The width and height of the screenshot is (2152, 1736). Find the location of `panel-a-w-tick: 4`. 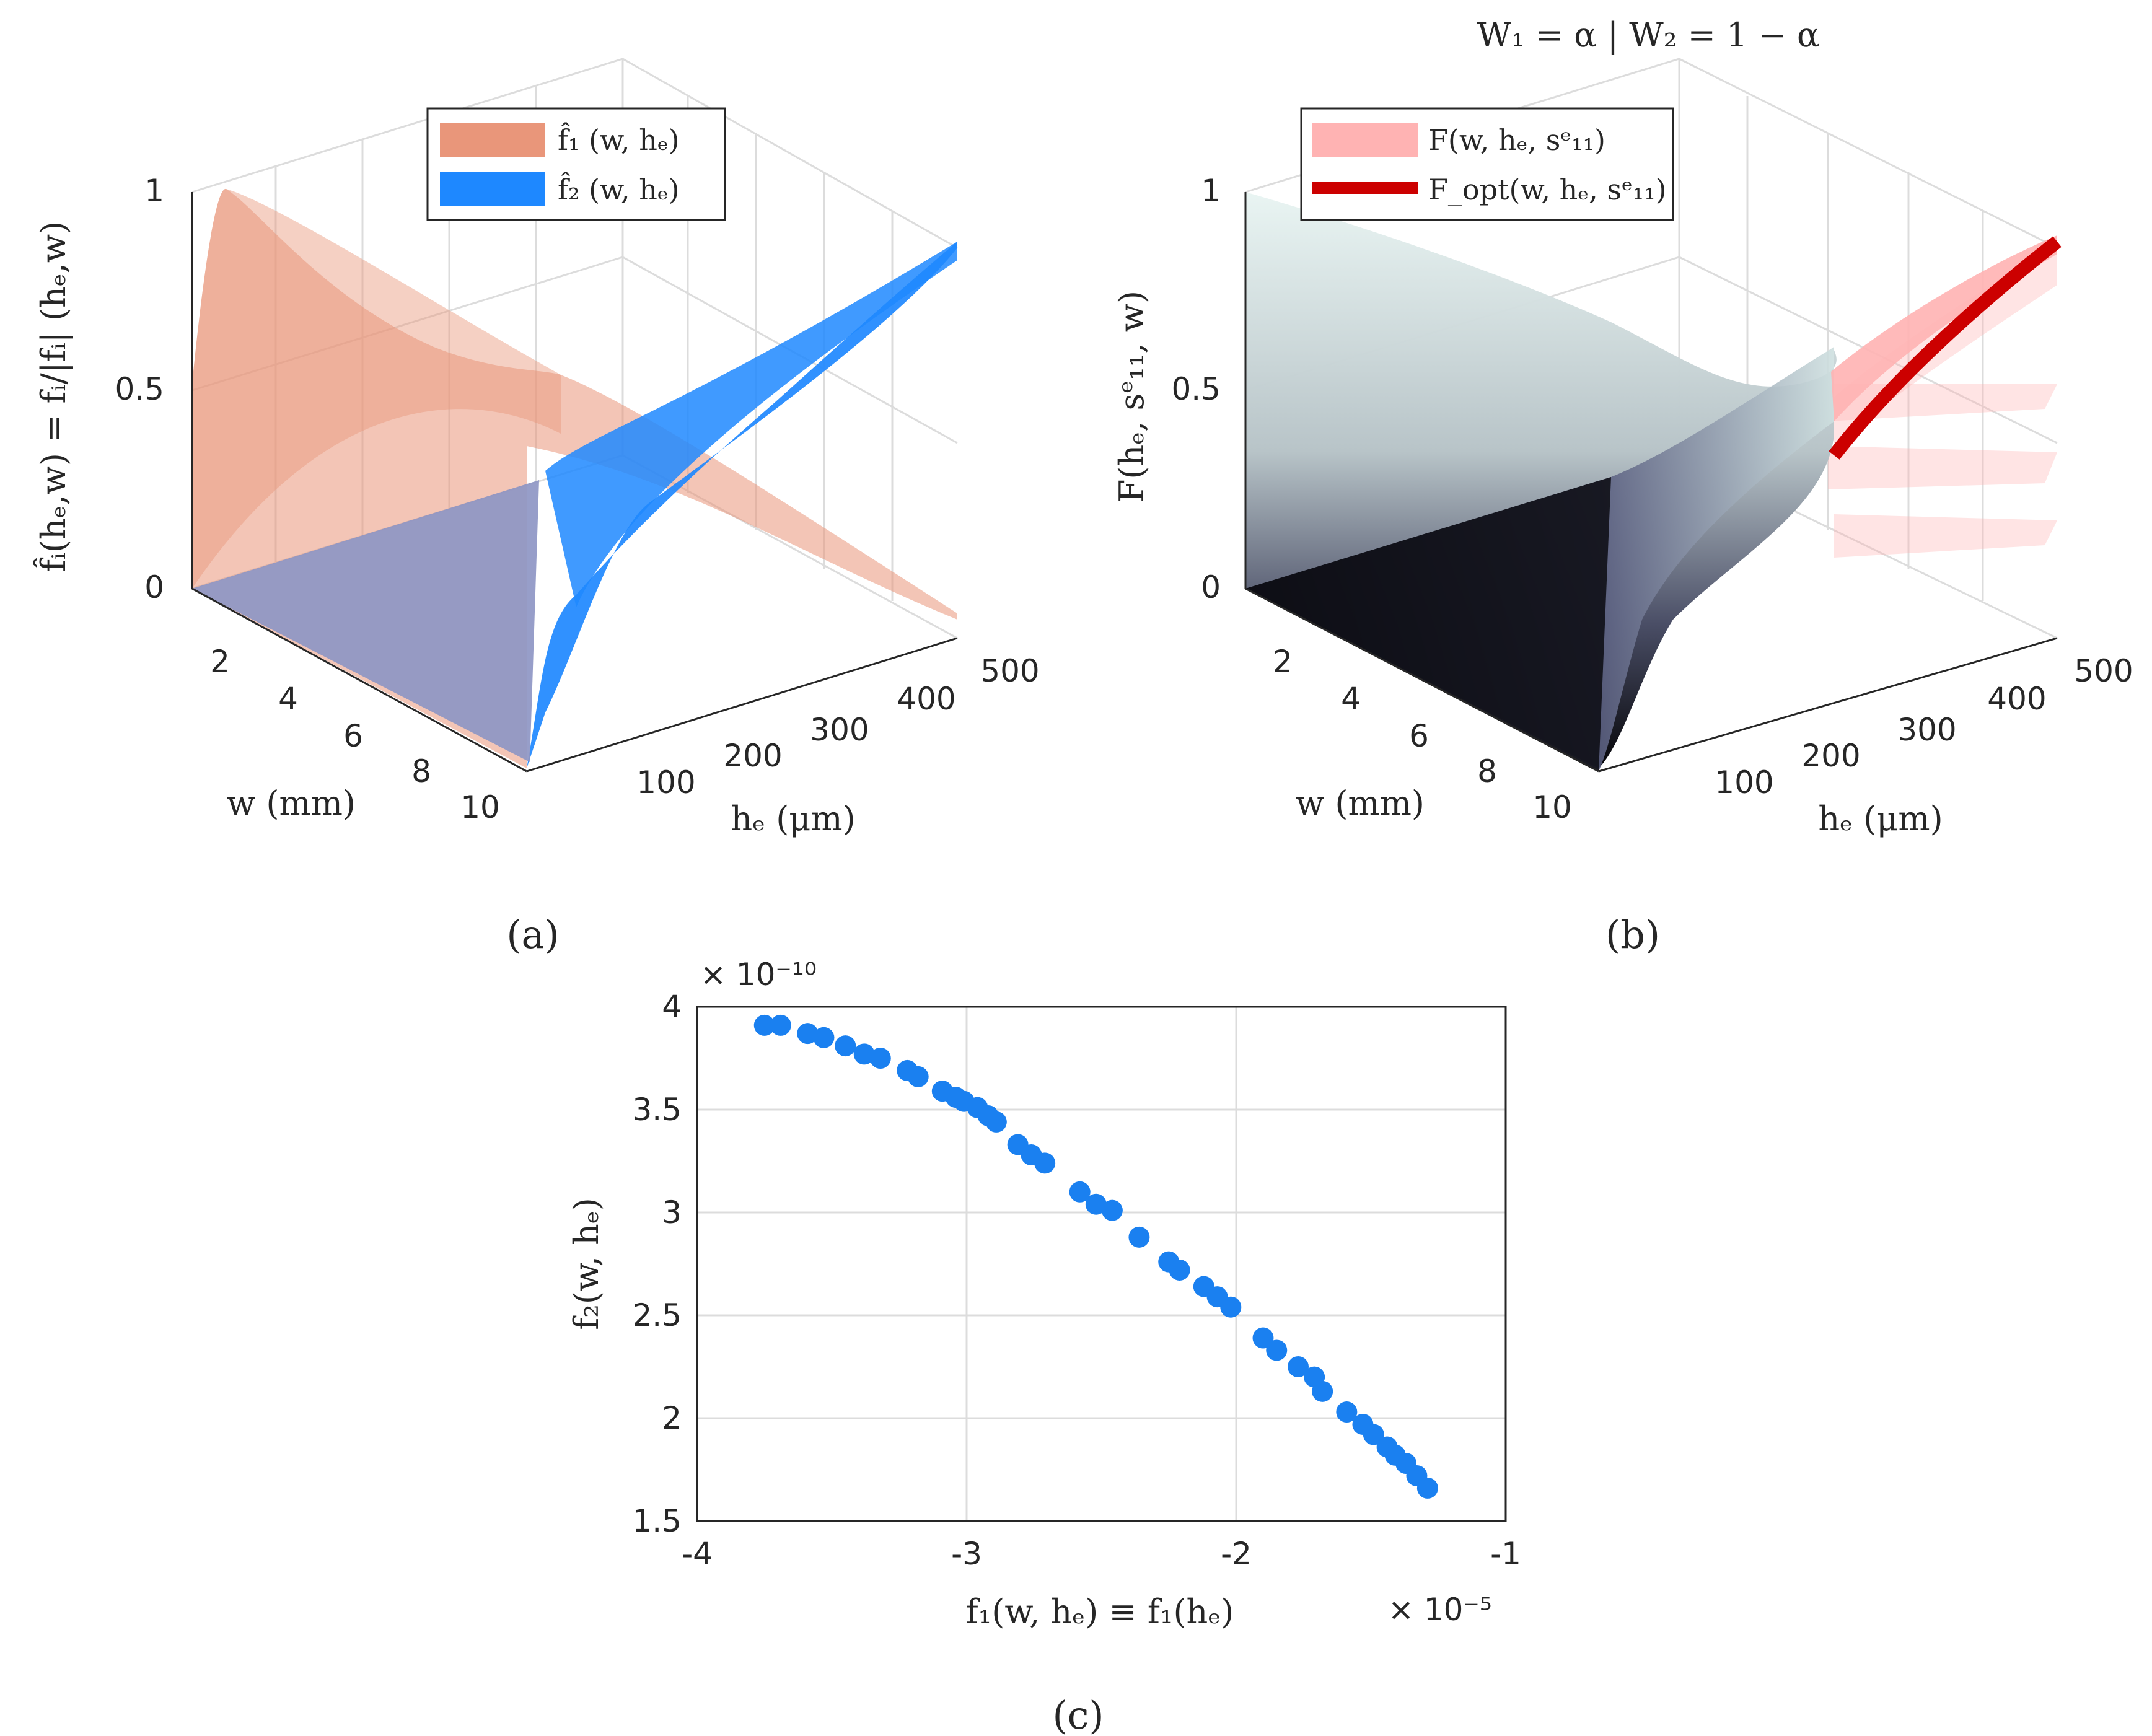

panel-a-w-tick: 4 is located at coordinates (288, 699).